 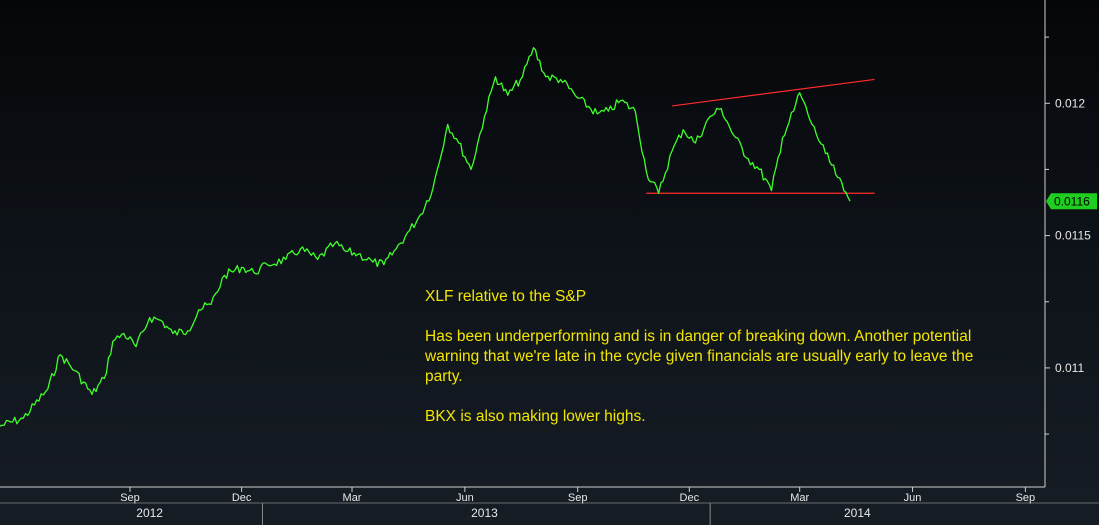 I want to click on annotation-title: XLF relative to the S&P, so click(x=506, y=296).